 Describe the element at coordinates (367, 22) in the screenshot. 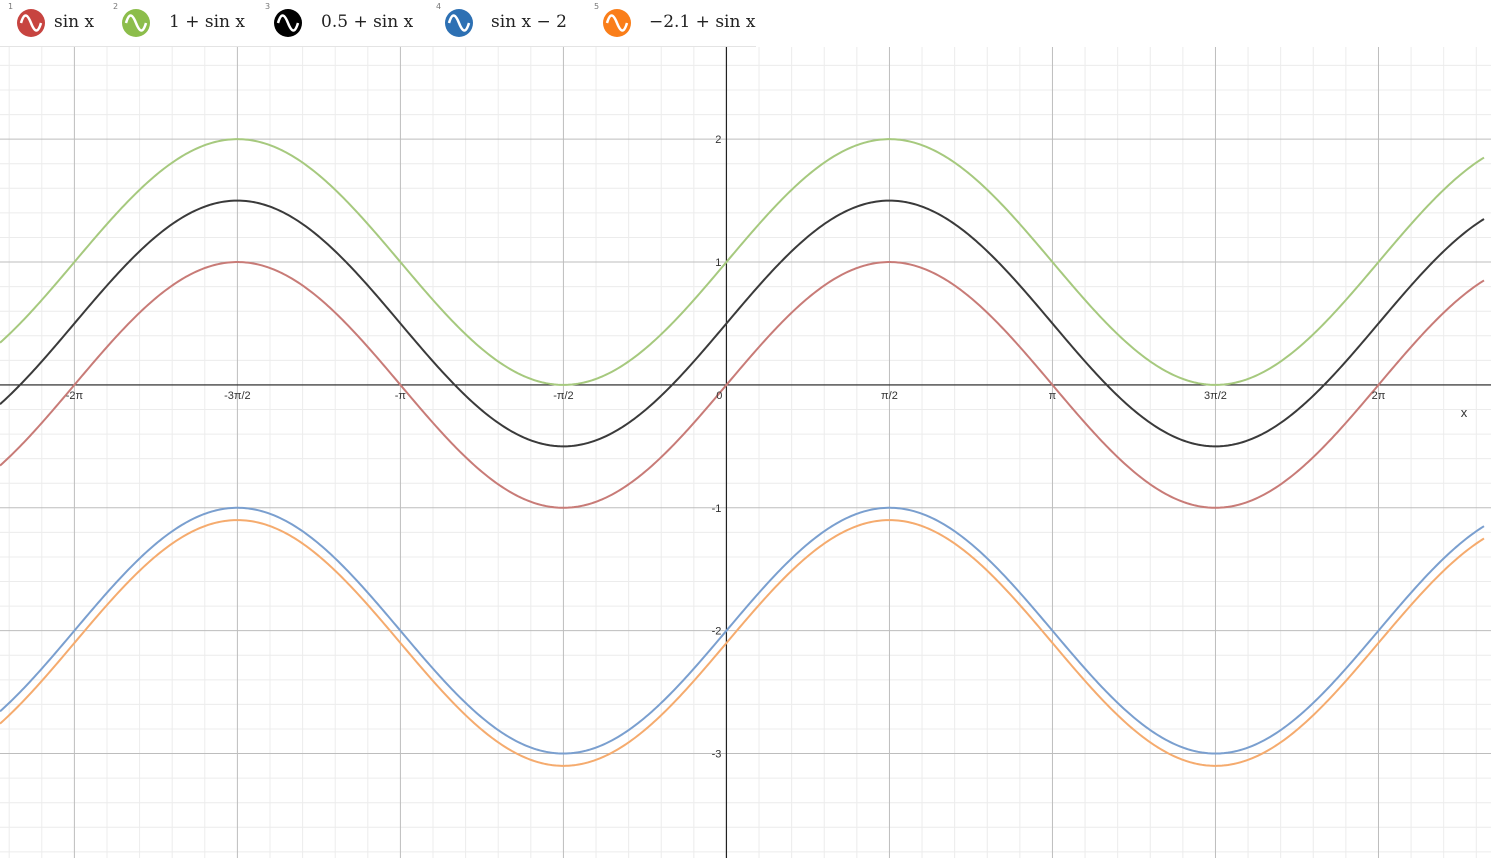

I see `expression-formula: 0.5 + sin x` at that location.